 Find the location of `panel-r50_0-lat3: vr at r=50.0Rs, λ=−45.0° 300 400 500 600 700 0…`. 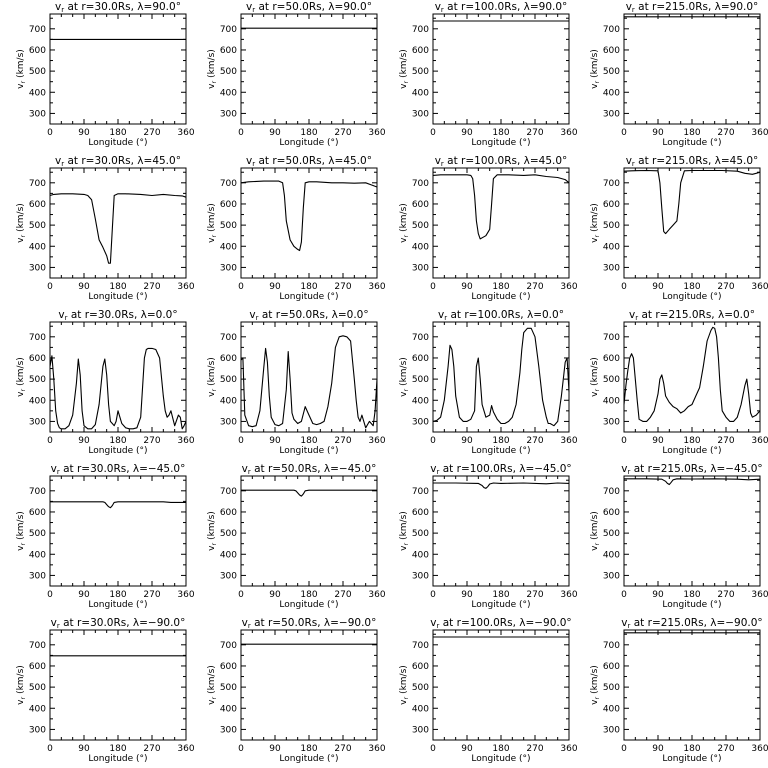

panel-r50_0-lat3: vr at r=50.0Rs, λ=−45.0° 300 400 500 600 700 0… is located at coordinates (296, 536).